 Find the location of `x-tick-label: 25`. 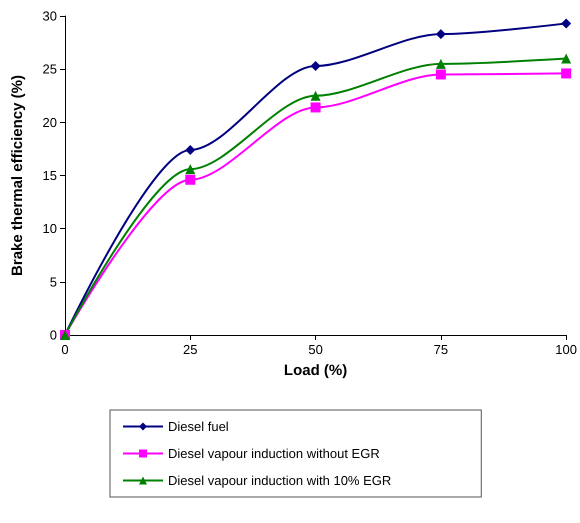

x-tick-label: 25 is located at coordinates (190, 349).